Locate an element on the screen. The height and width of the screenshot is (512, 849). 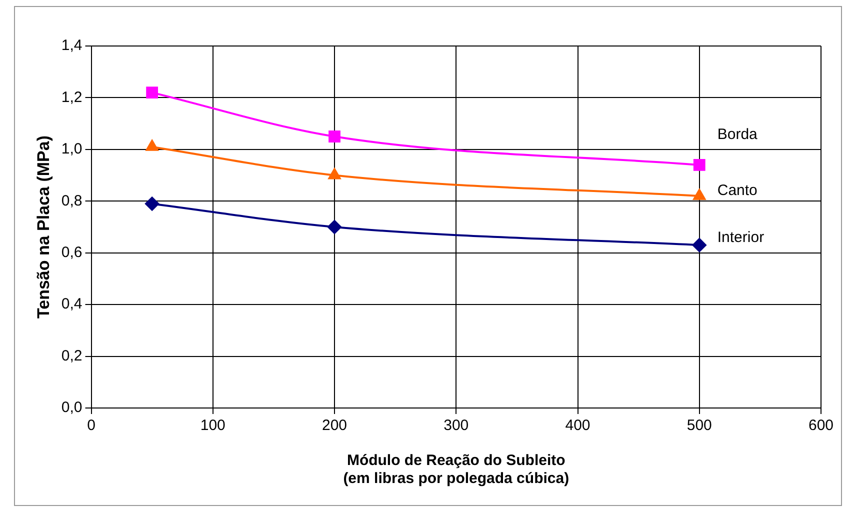
x-tick-label: 0 is located at coordinates (91, 425).